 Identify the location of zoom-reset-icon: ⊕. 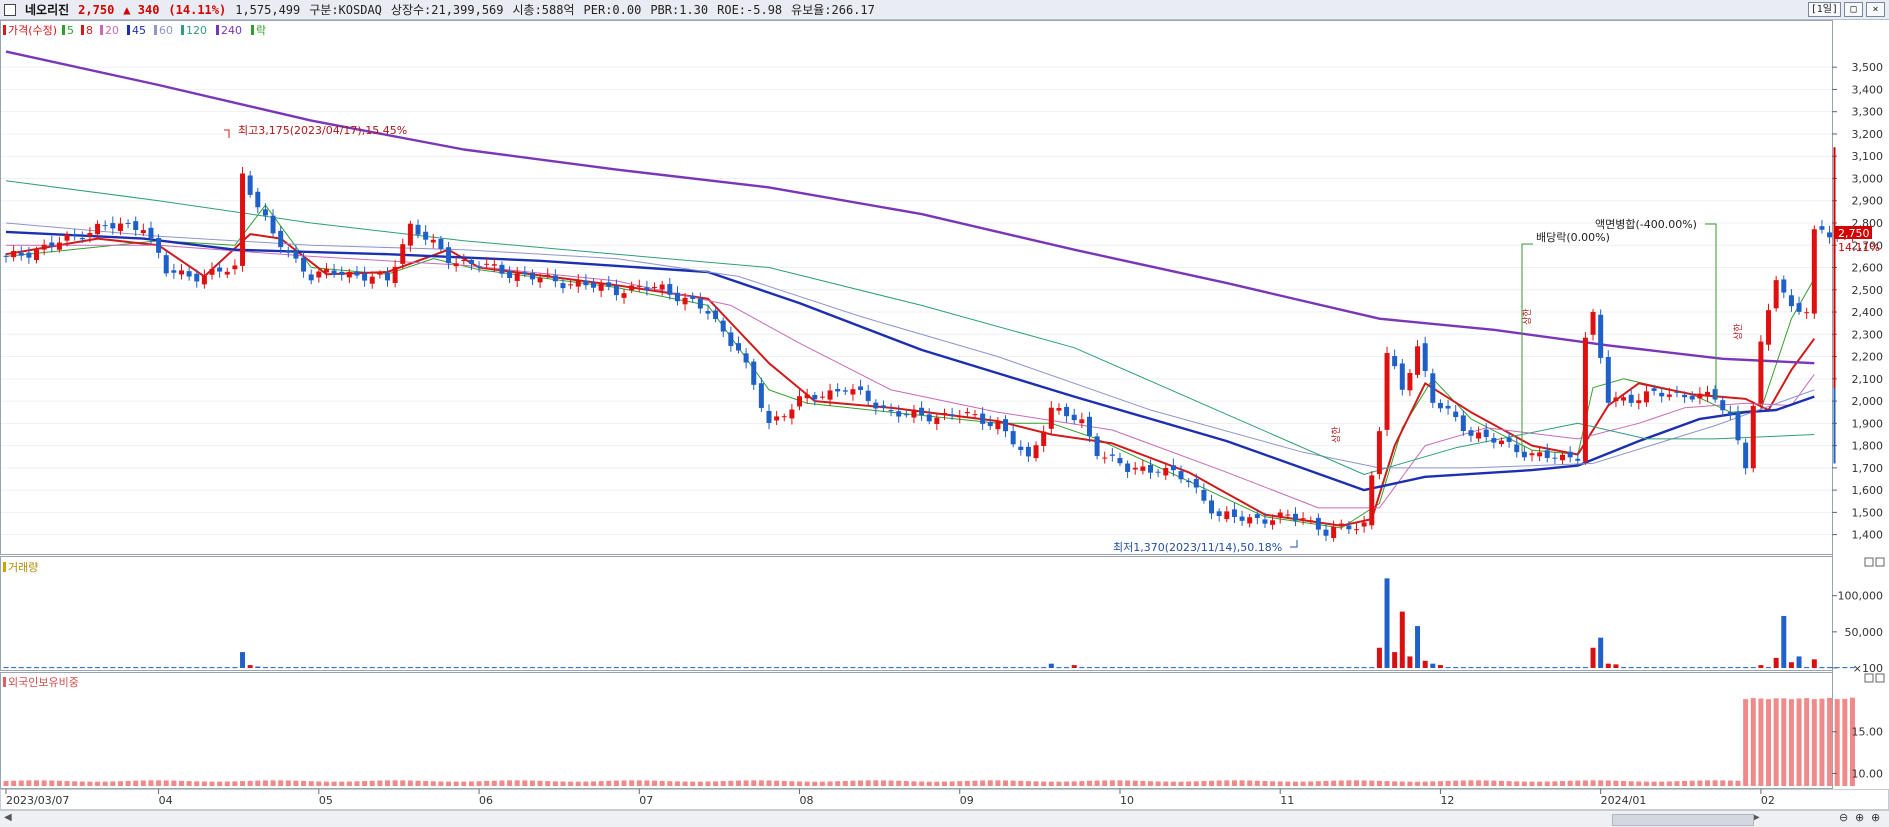
(1876, 817).